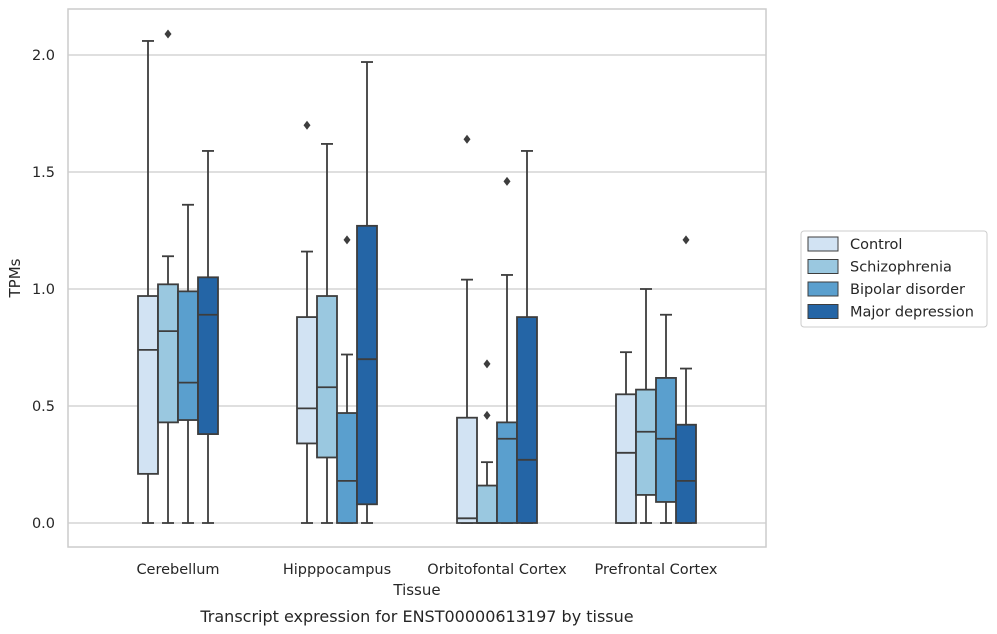 The image size is (997, 634). What do you see at coordinates (912, 313) in the screenshot?
I see `legend-label: Major depression` at bounding box center [912, 313].